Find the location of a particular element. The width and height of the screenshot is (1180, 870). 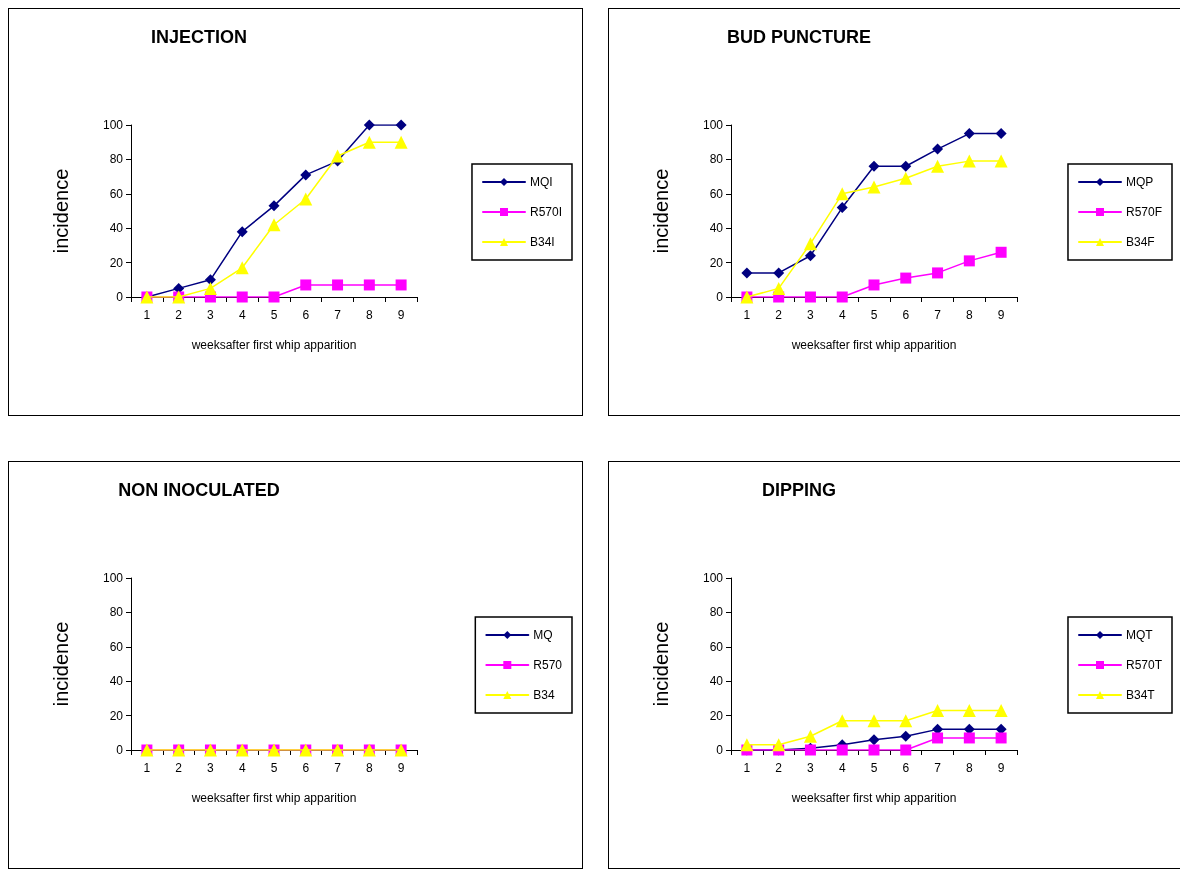

legend-label: B34I is located at coordinates (542, 242).